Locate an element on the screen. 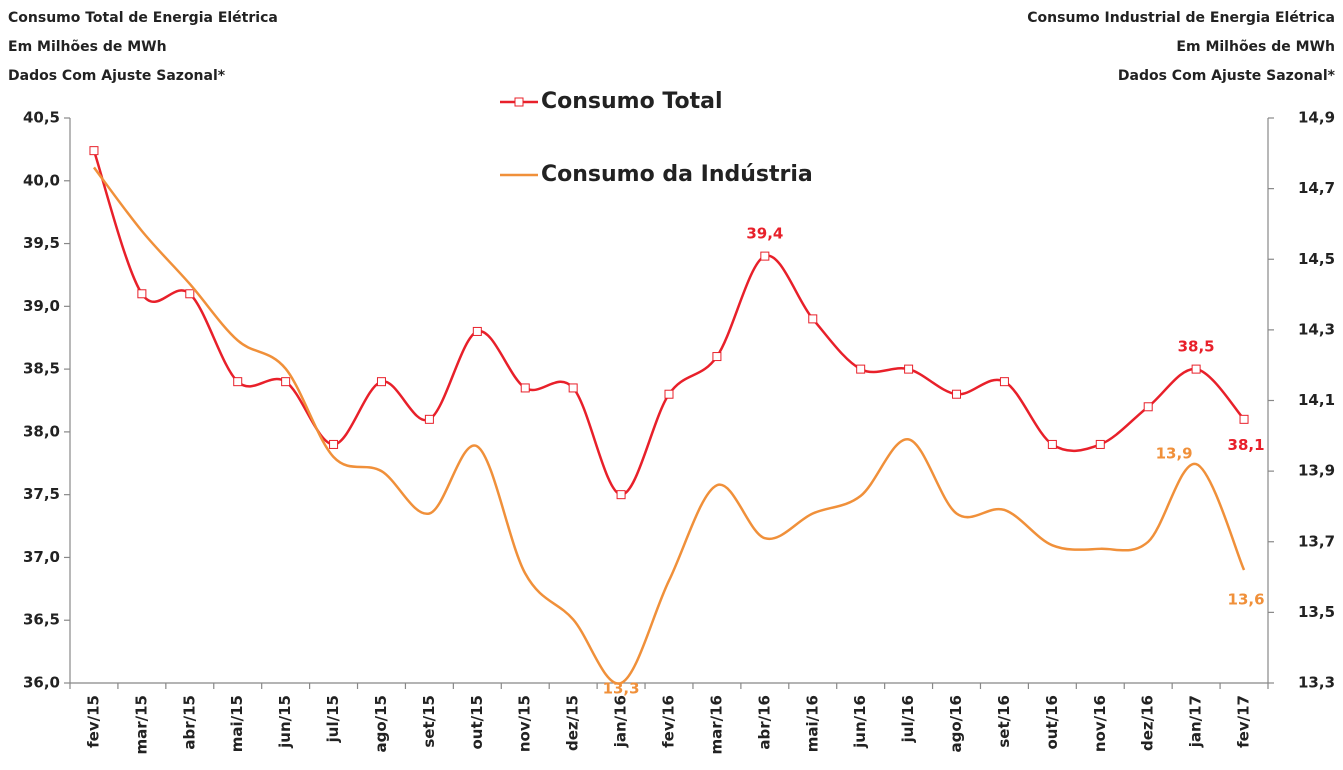 The height and width of the screenshot is (770, 1343). y-tick-label: 37,5 is located at coordinates (41, 494).